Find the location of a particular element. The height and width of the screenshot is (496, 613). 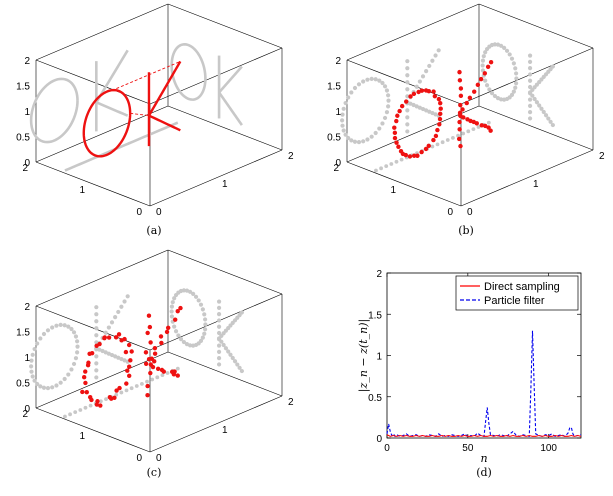

x-tick-label: 100 is located at coordinates (548, 448).